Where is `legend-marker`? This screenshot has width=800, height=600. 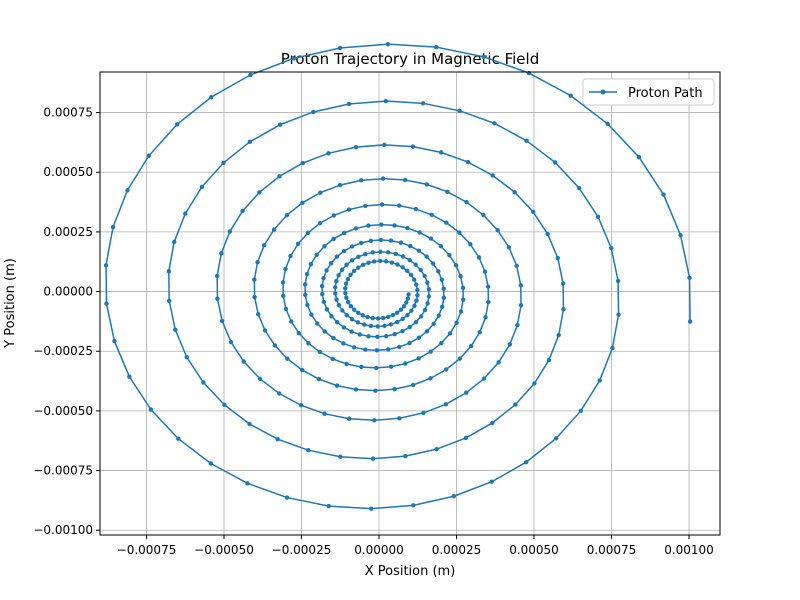 legend-marker is located at coordinates (603, 92).